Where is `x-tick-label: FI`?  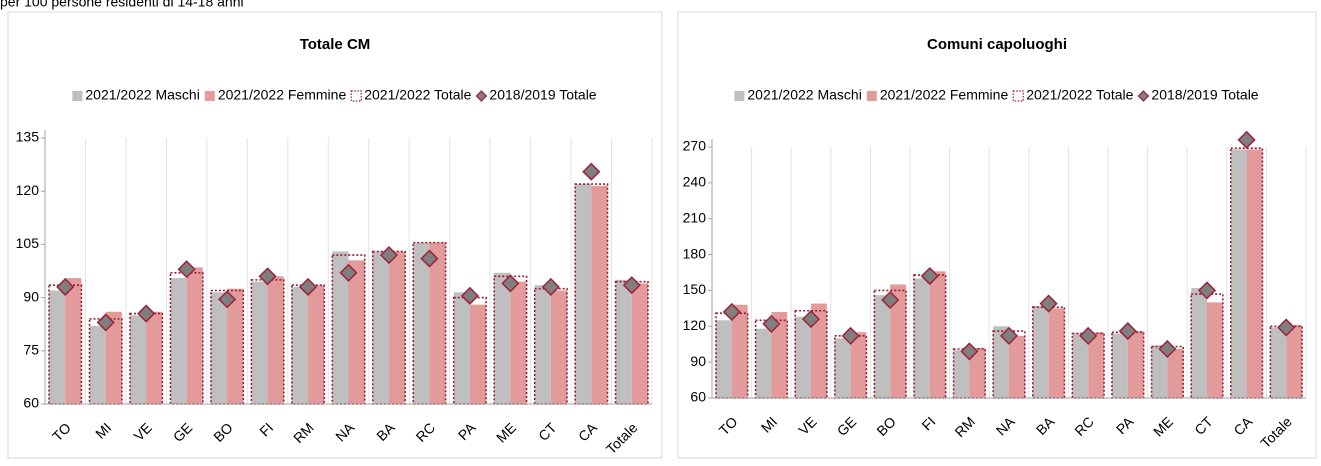
x-tick-label: FI is located at coordinates (266, 429).